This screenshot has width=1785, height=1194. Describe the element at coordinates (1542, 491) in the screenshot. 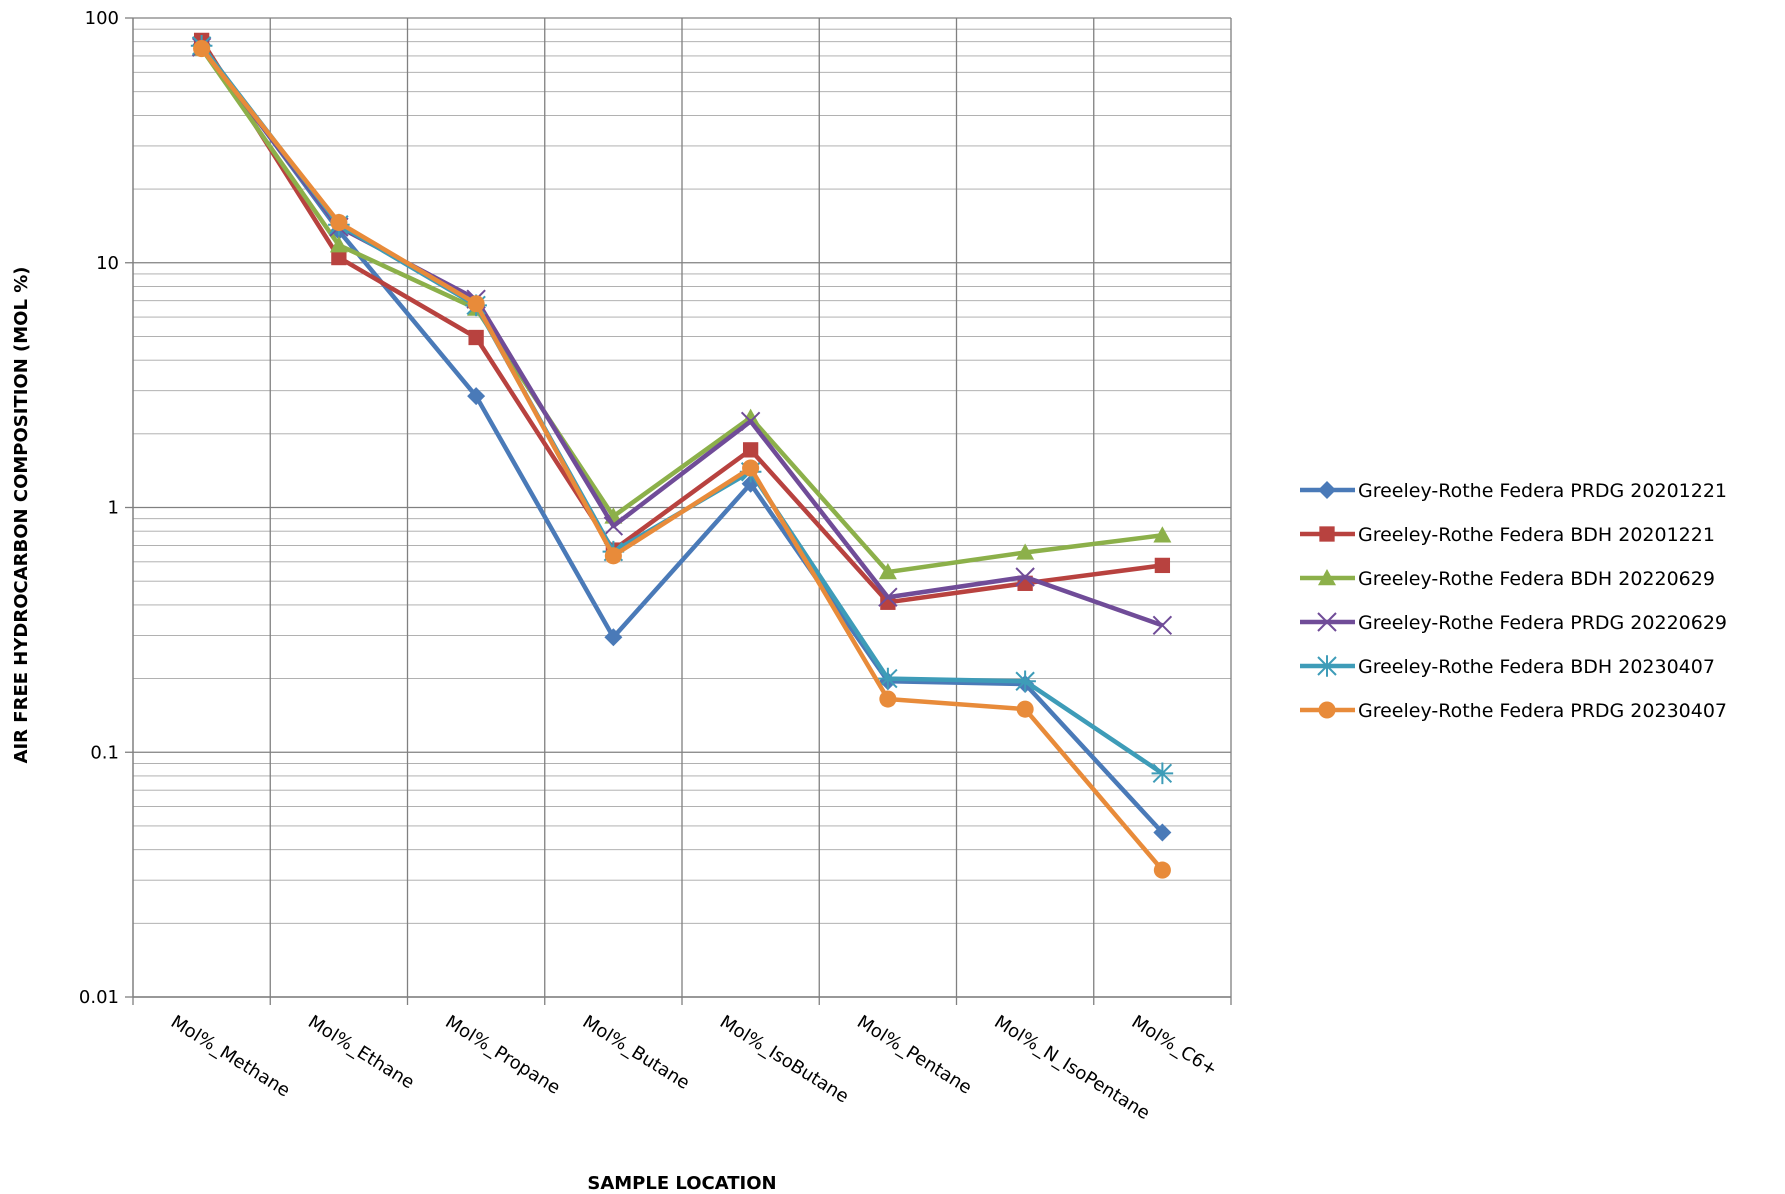

I see `legend-label: Greeley-Rothe Federa PRDG 20201221` at that location.